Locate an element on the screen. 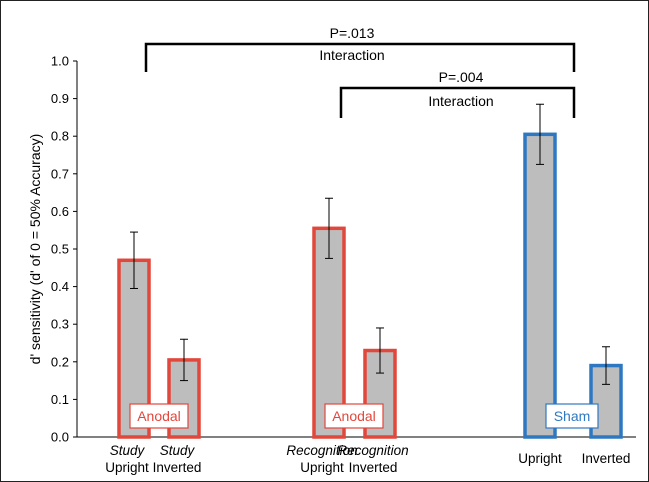 The height and width of the screenshot is (482, 649). y-tick-label: 0.9 is located at coordinates (60, 98).